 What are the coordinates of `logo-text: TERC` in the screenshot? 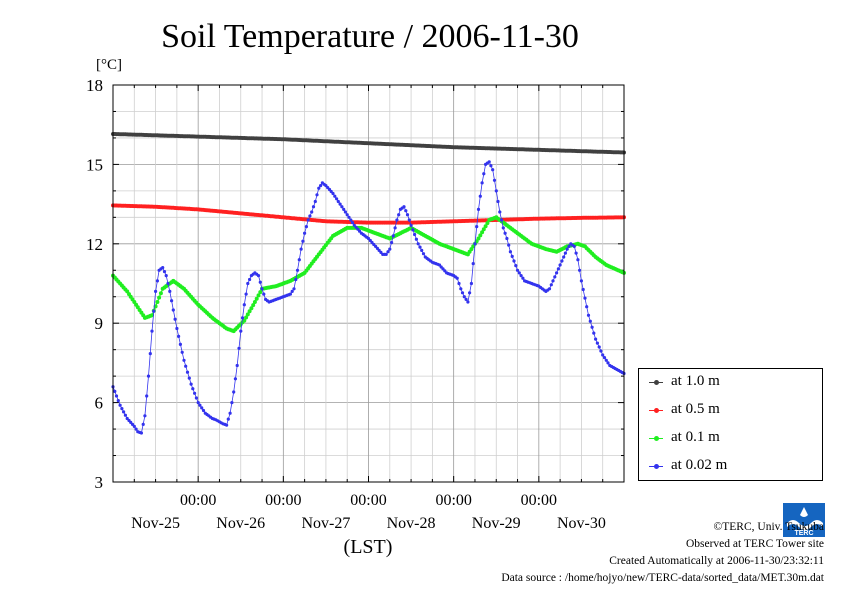 It's located at (803, 533).